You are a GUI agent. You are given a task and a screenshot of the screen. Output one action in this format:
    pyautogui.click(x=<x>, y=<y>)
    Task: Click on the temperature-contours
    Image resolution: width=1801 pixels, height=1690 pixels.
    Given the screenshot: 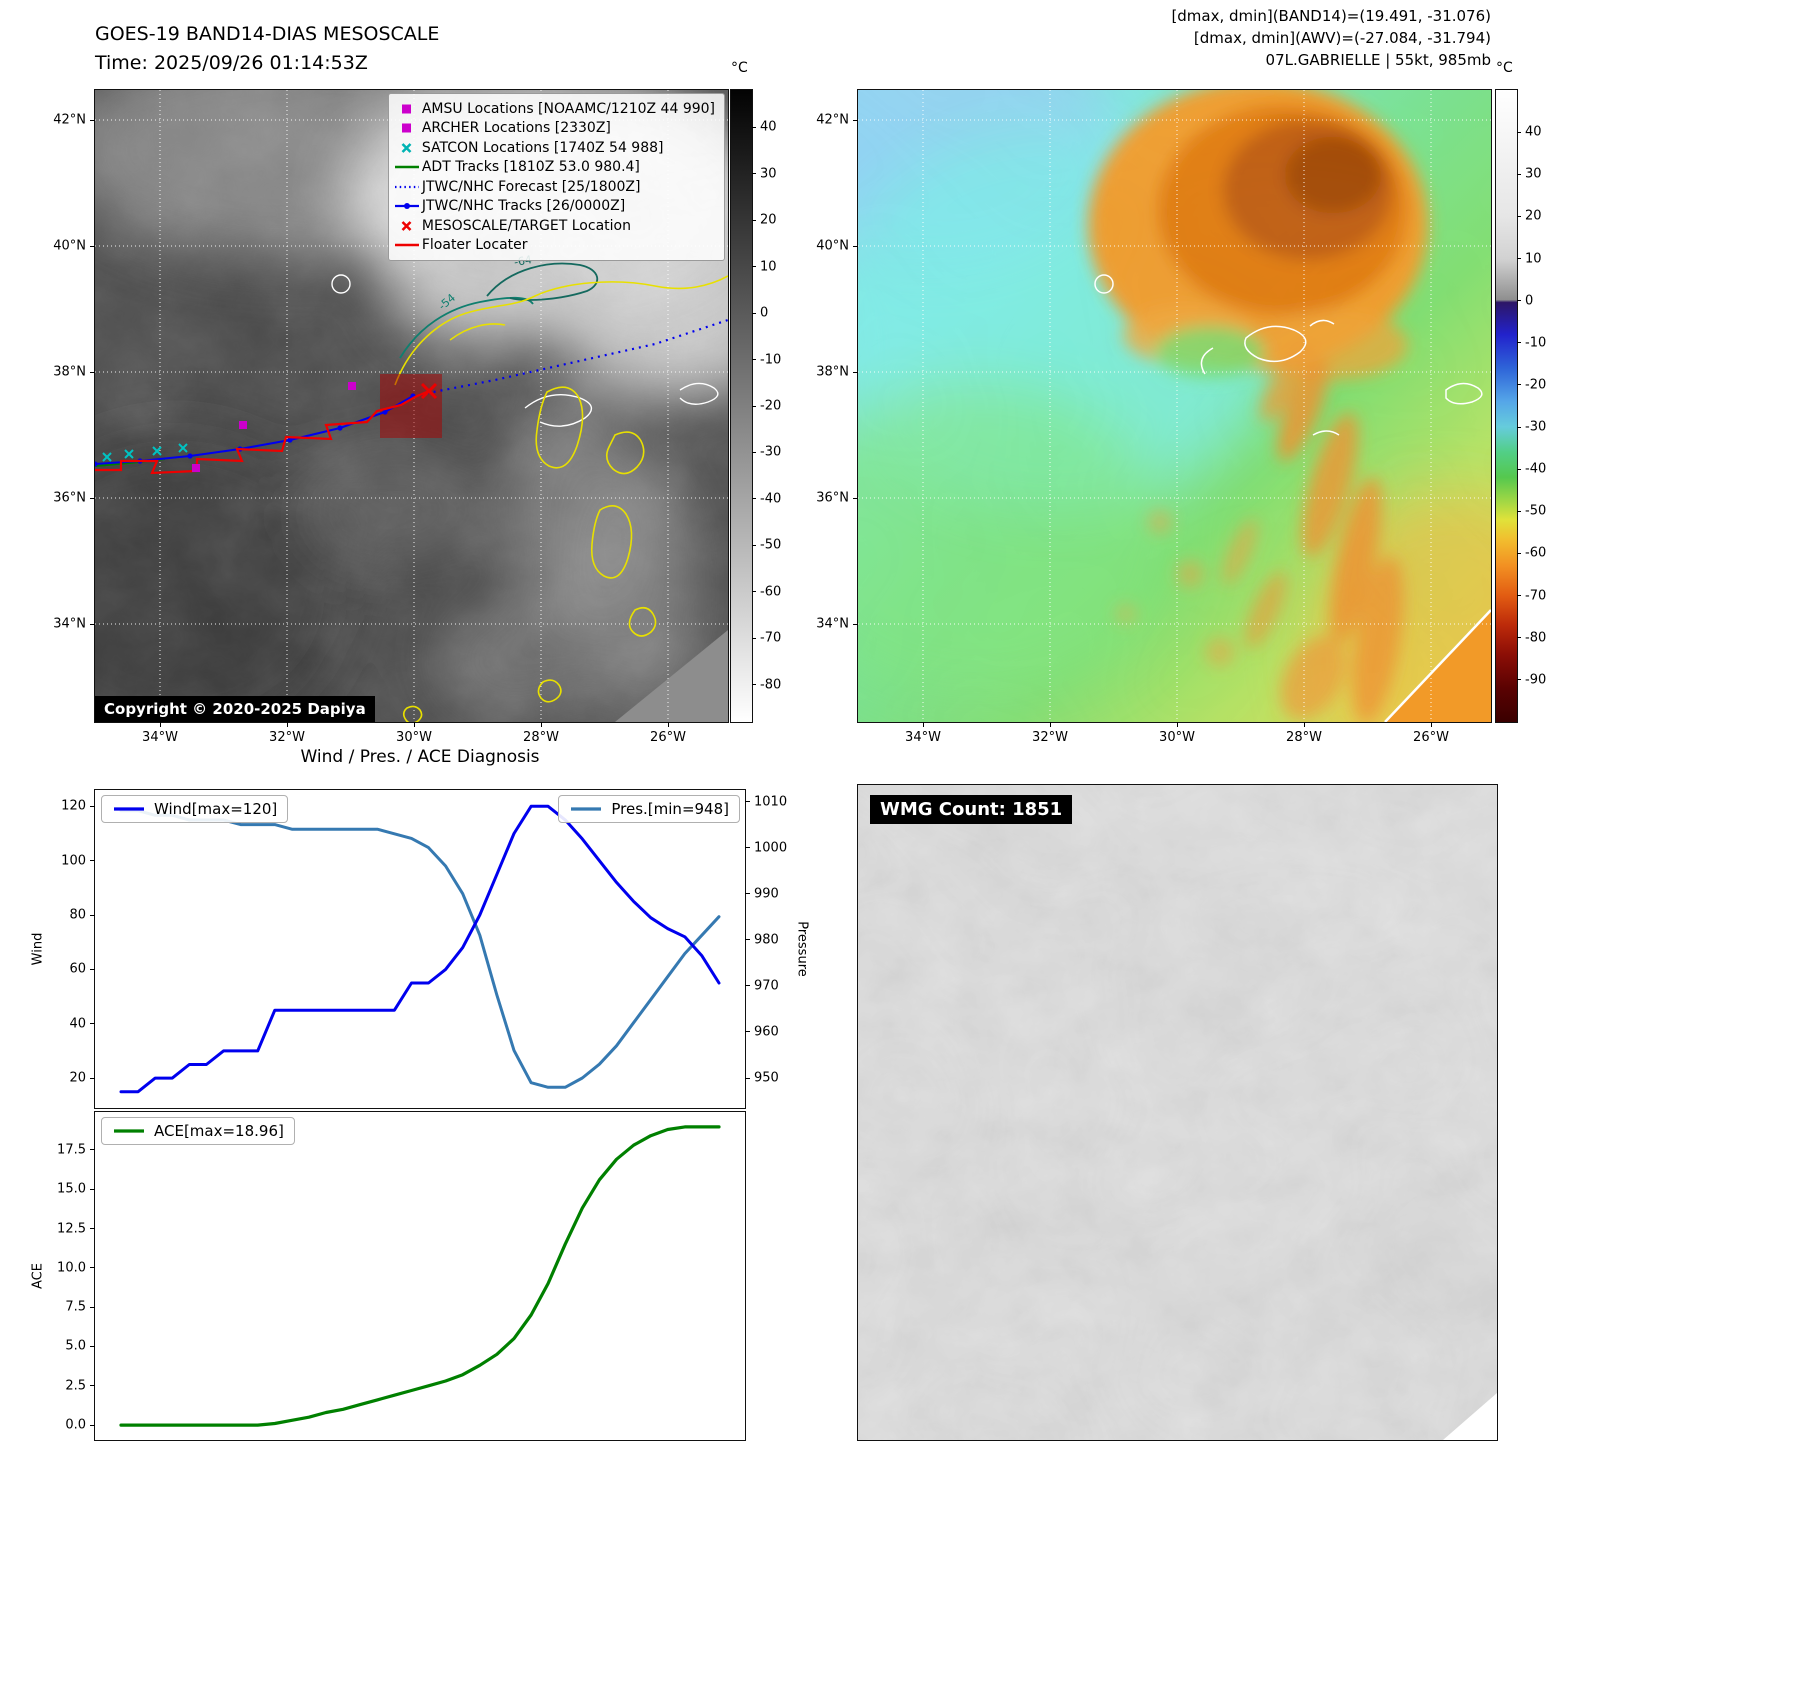 What is the action you would take?
    pyautogui.click(x=529, y=492)
    